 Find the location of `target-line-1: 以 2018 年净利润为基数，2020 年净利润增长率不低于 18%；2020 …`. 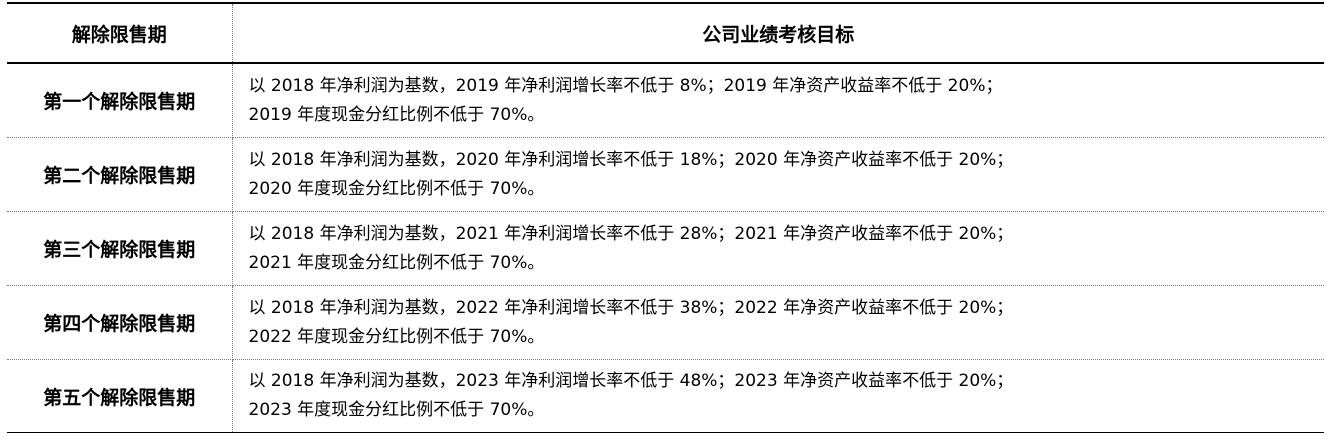

target-line-1: 以 2018 年净利润为基数，2020 年净利润增长率不低于 18%；2020 … is located at coordinates (631, 159).